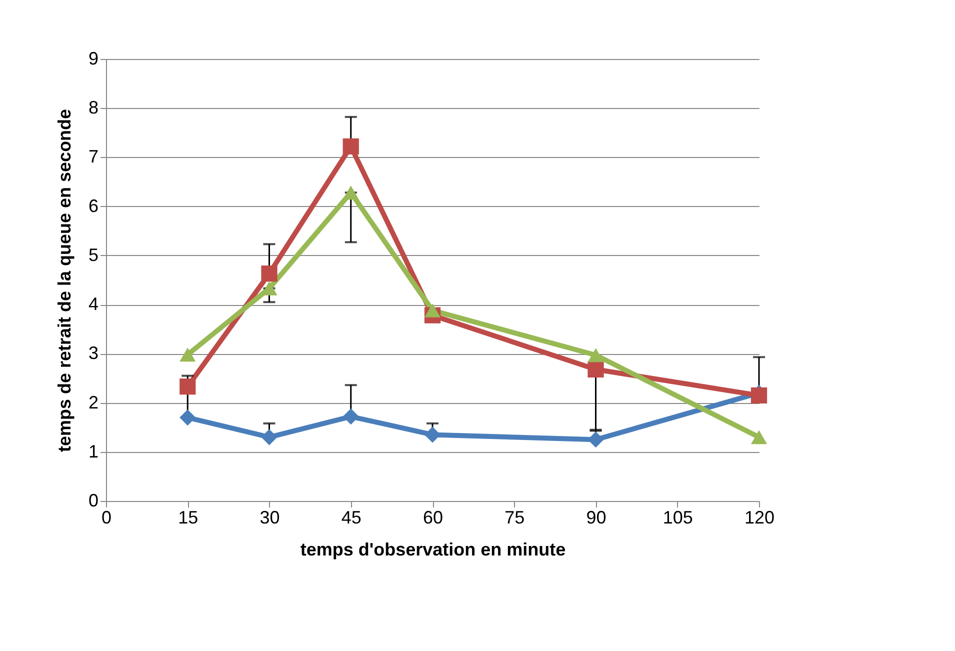 This screenshot has height=651, width=955. What do you see at coordinates (93, 58) in the screenshot?
I see `y-tick-label: 9` at bounding box center [93, 58].